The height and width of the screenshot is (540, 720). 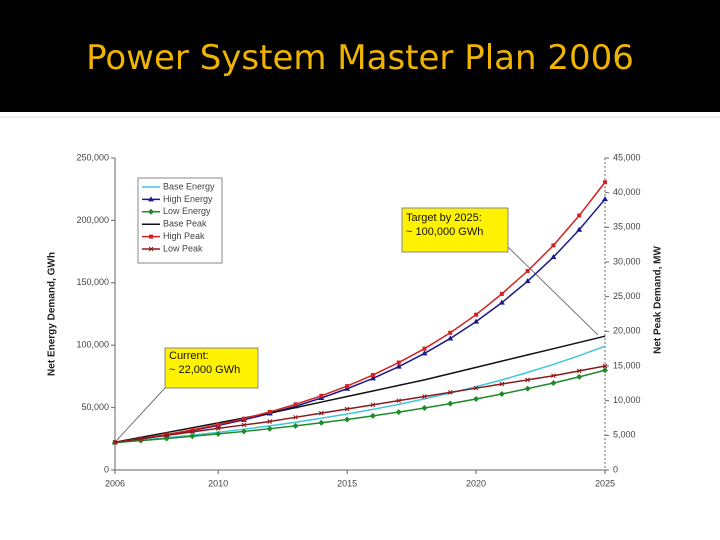 I want to click on legend-label: Base Energy, so click(x=189, y=186).